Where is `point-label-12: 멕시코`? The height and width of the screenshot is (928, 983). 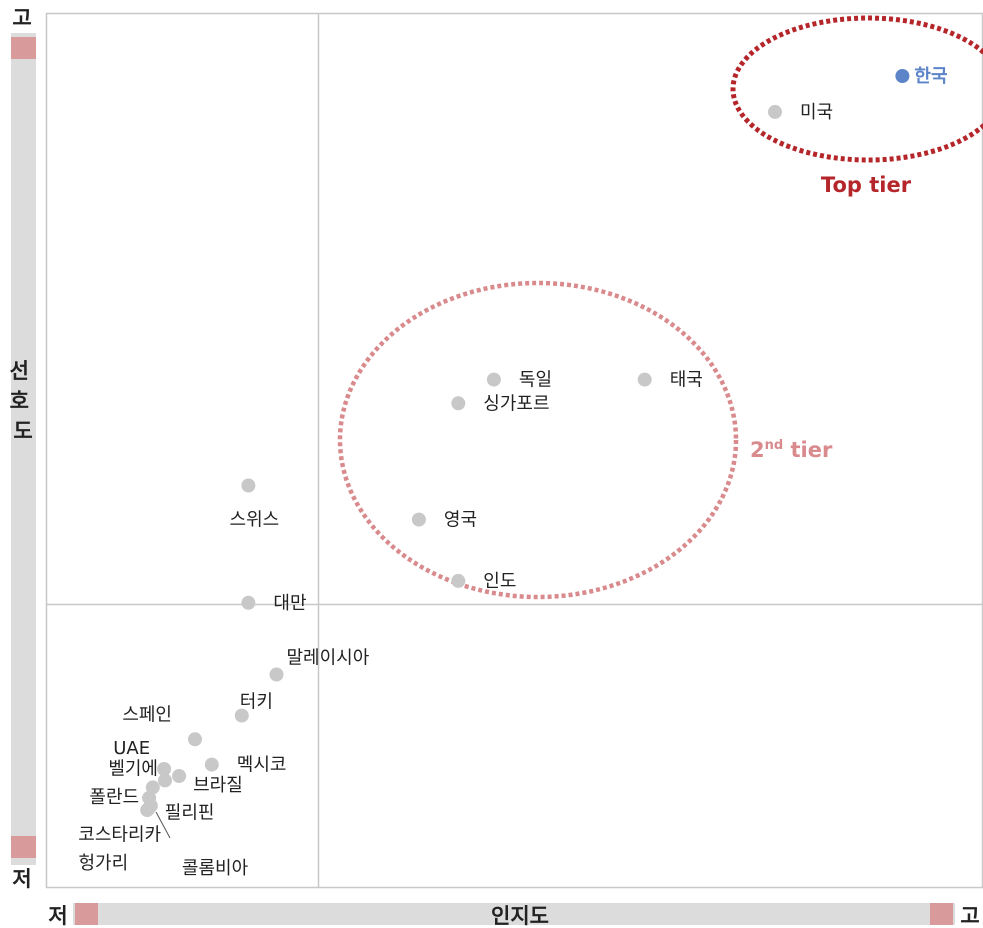 point-label-12: 멕시코 is located at coordinates (262, 765).